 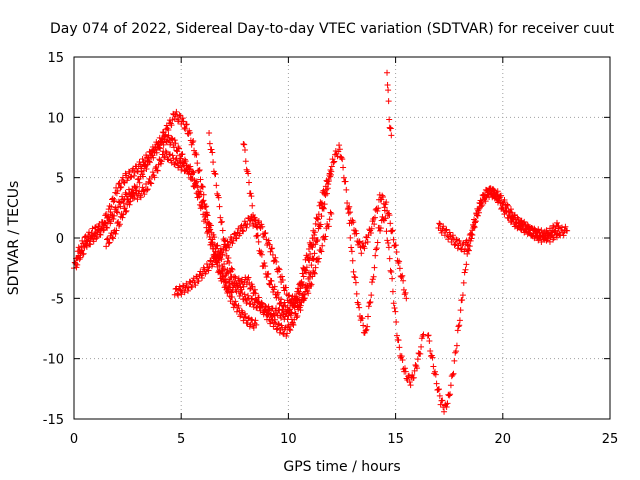 What do you see at coordinates (610, 439) in the screenshot?
I see `x-tick-label: 25` at bounding box center [610, 439].